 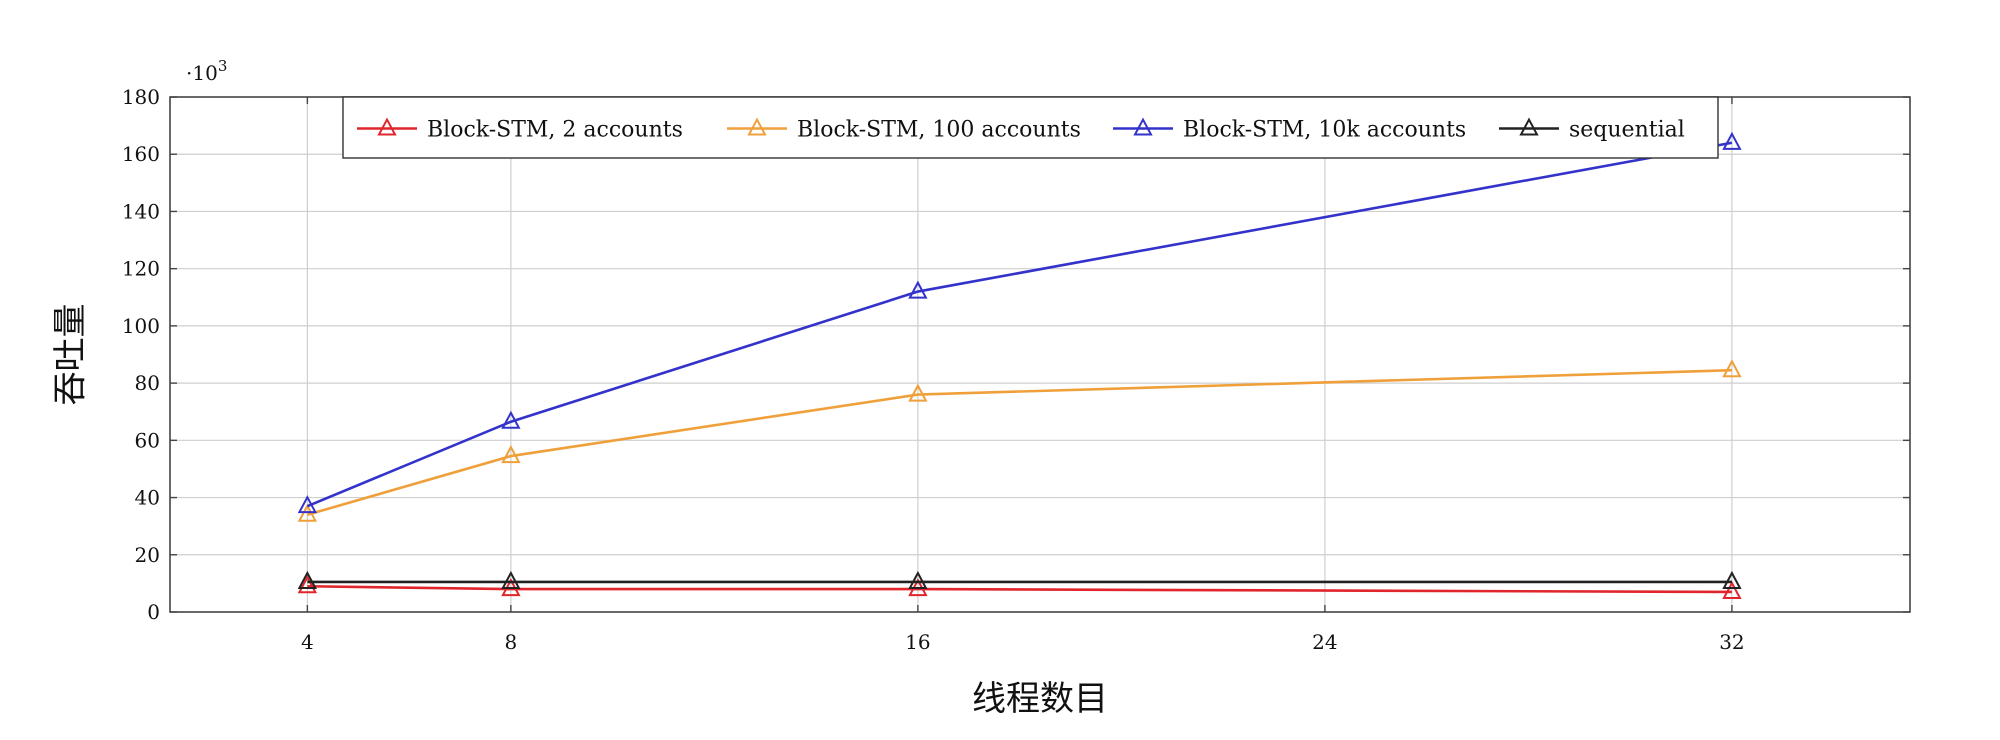 What do you see at coordinates (147, 498) in the screenshot?
I see `y-tick-label: 40` at bounding box center [147, 498].